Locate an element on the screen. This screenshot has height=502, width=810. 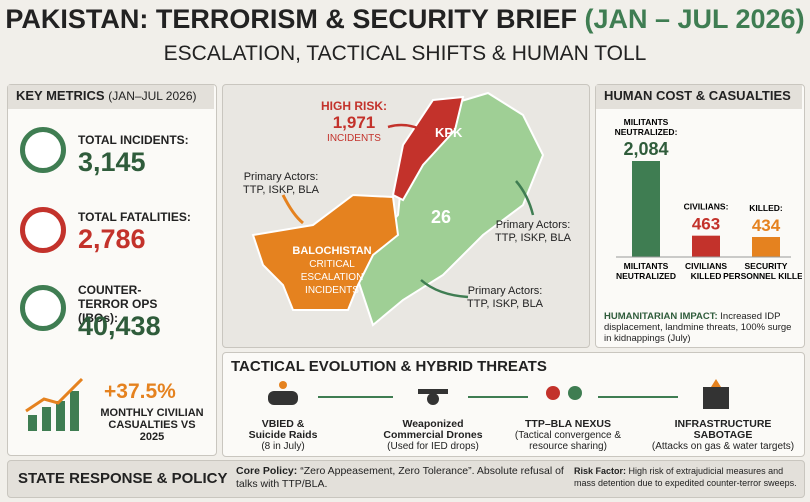
tactic-title: TTP–BLA NEXUS is located at coordinates (568, 424).